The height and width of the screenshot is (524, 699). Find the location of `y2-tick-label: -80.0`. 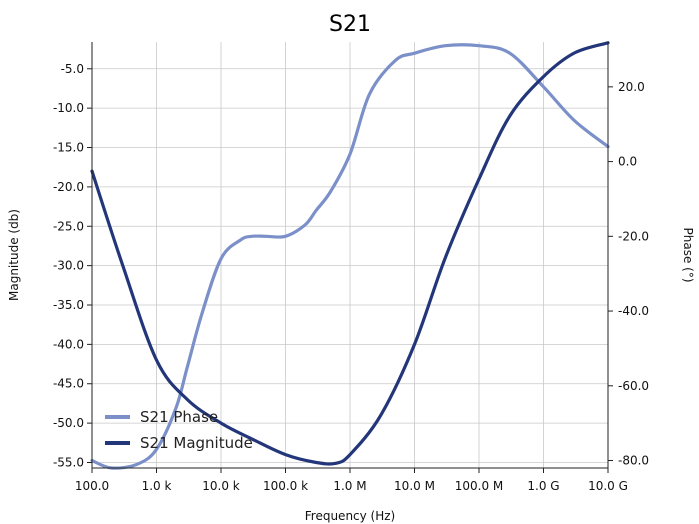

y2-tick-label: -80.0 is located at coordinates (633, 461).